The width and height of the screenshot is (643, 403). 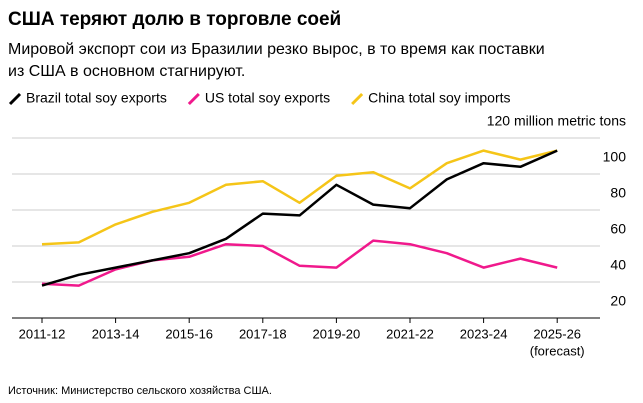 What do you see at coordinates (189, 333) in the screenshot?
I see `x-tick-label: 2015-16` at bounding box center [189, 333].